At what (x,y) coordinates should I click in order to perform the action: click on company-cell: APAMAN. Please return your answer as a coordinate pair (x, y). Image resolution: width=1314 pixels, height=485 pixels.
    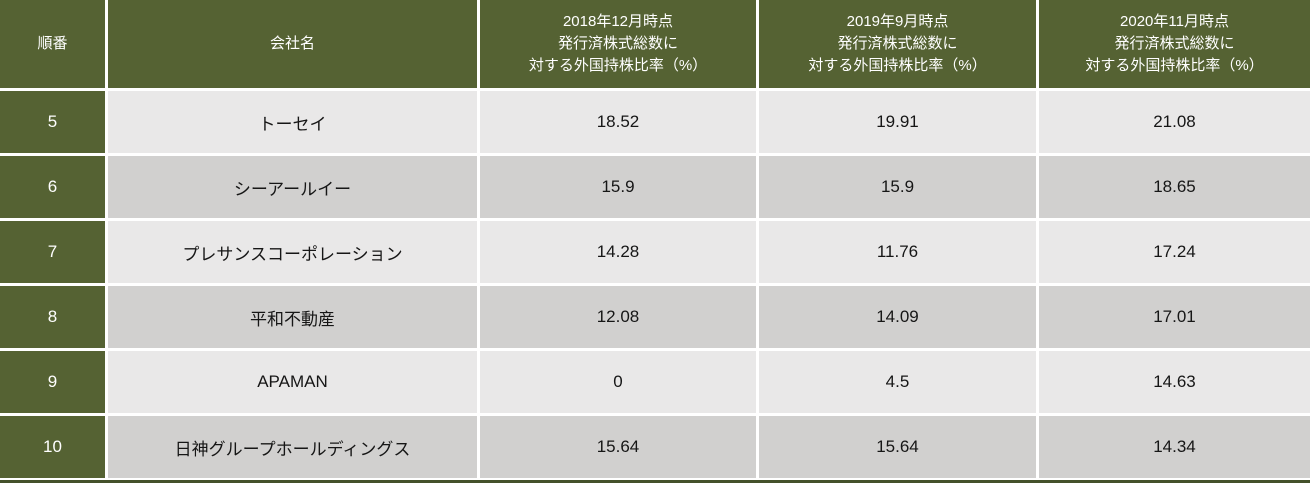
    Looking at the image, I should click on (292, 382).